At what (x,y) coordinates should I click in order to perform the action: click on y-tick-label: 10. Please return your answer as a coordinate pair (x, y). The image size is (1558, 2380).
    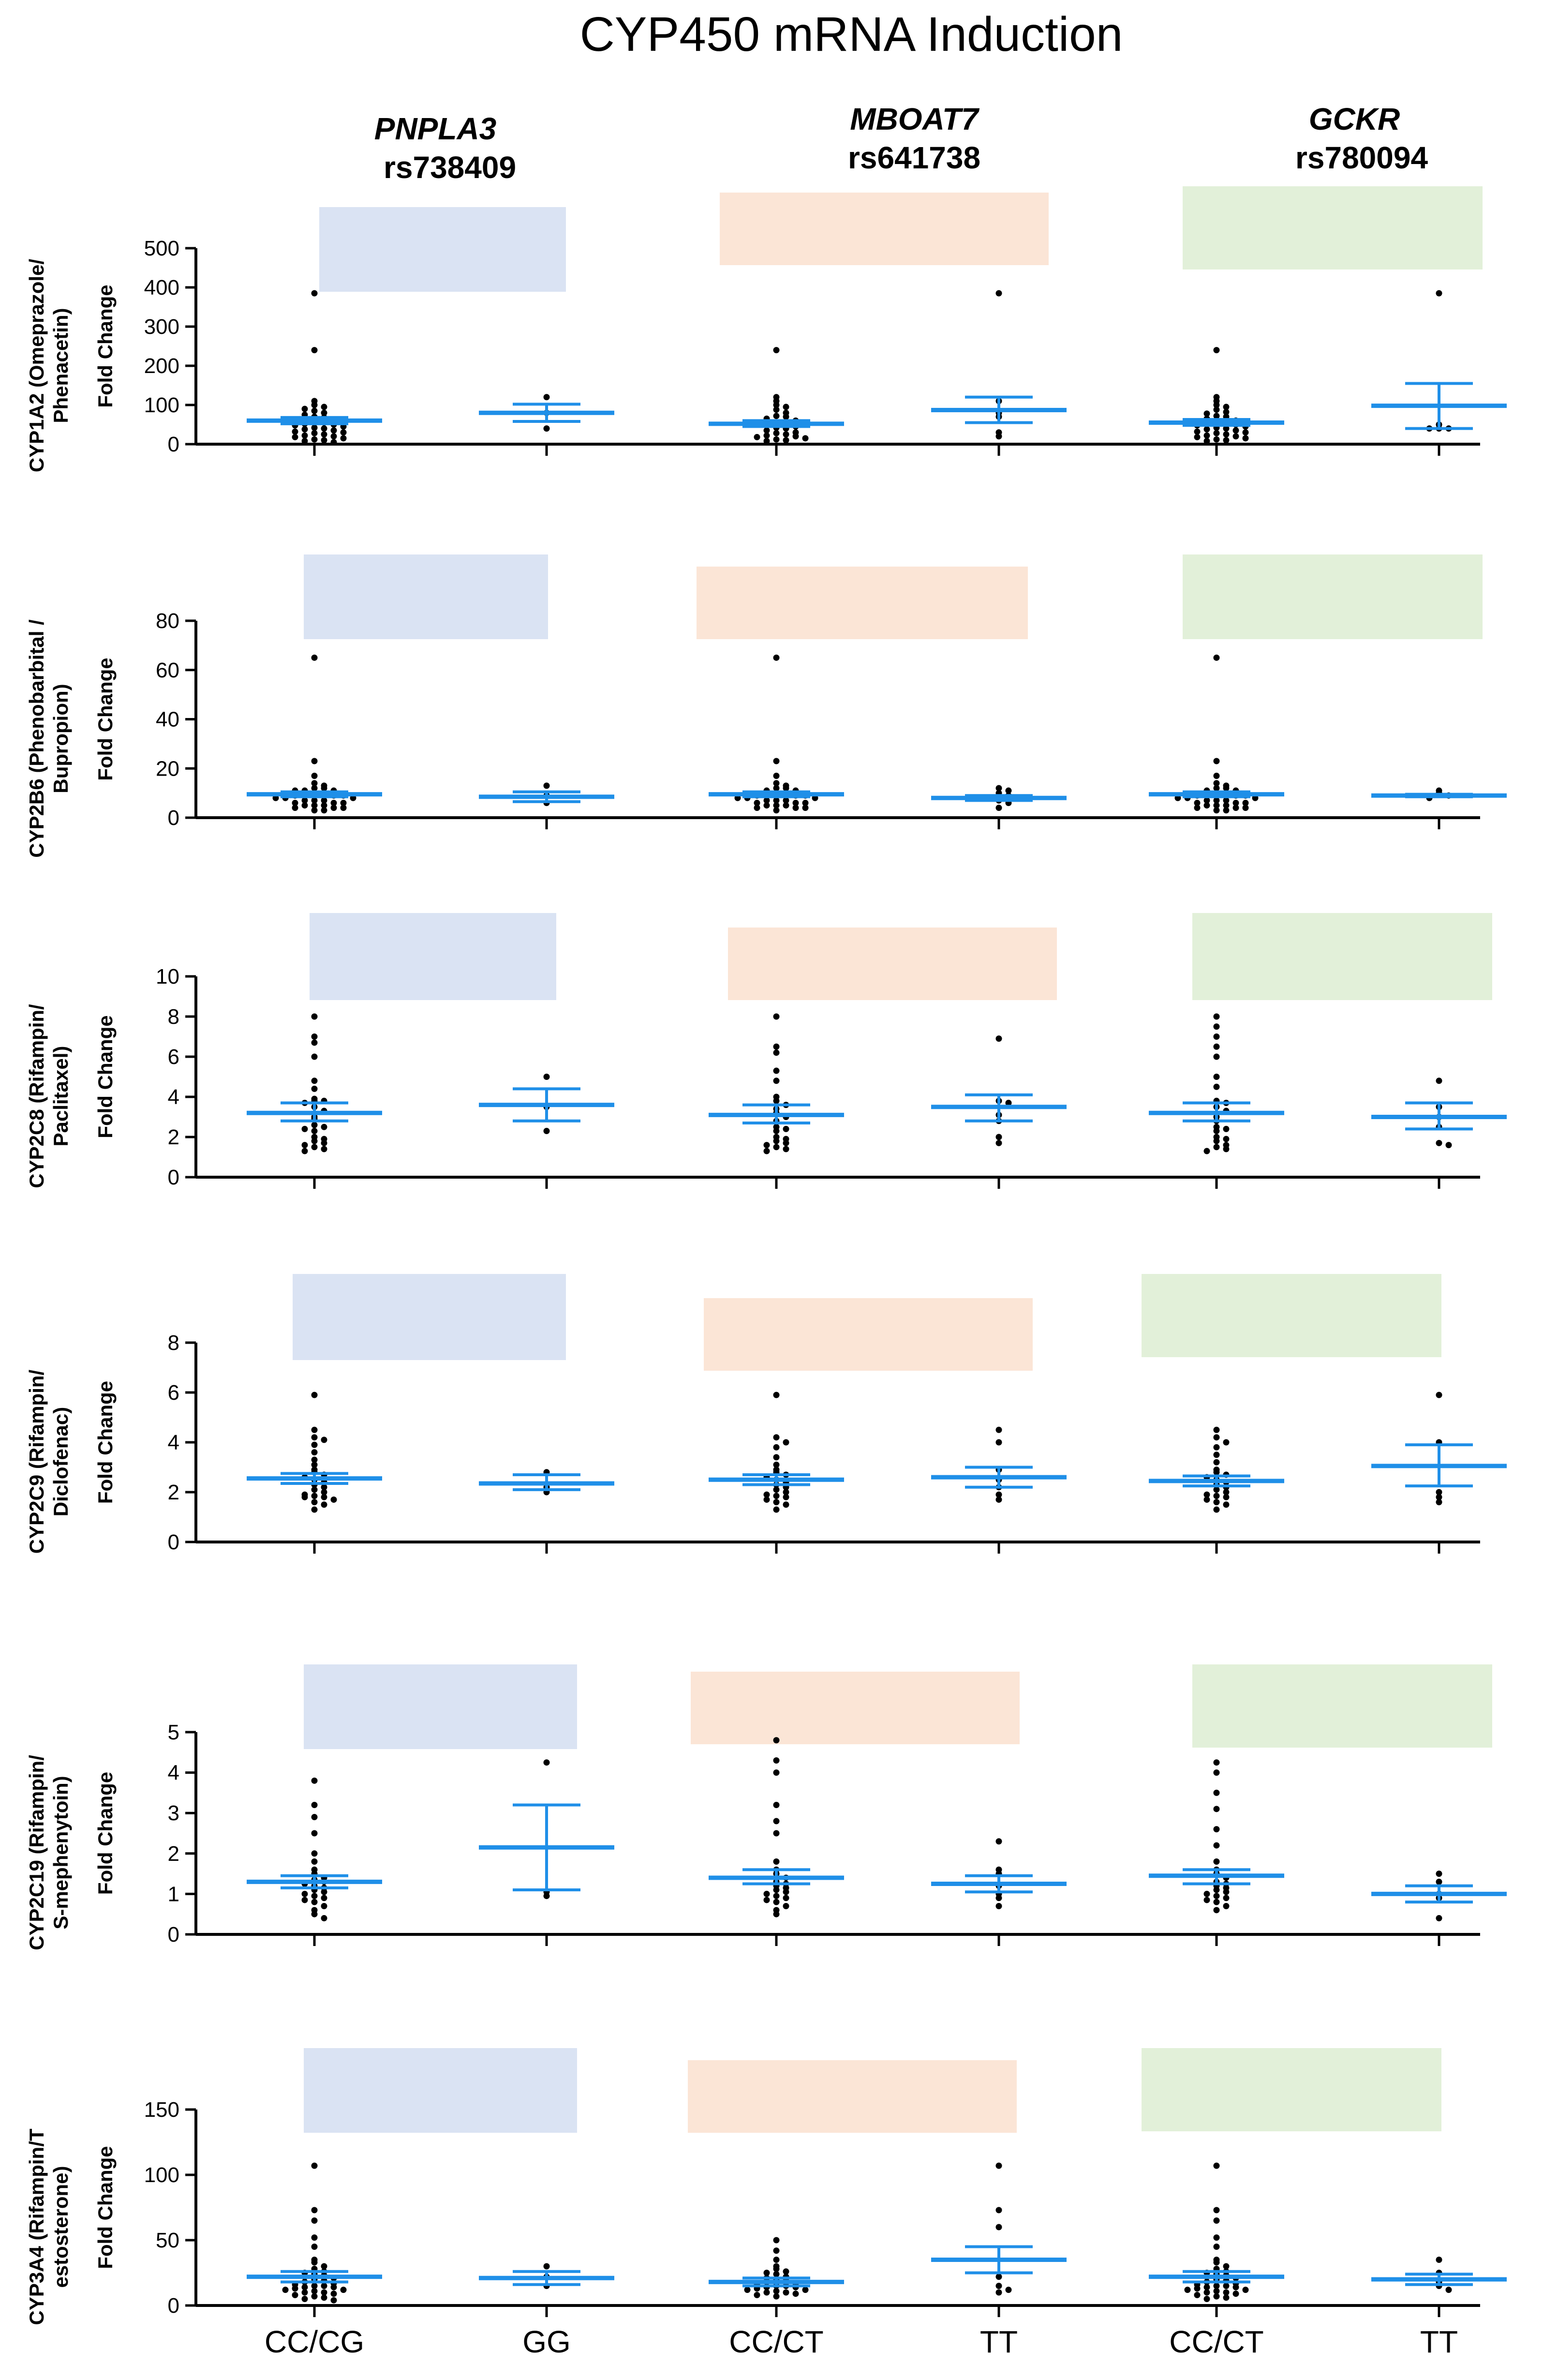
    Looking at the image, I should click on (167, 977).